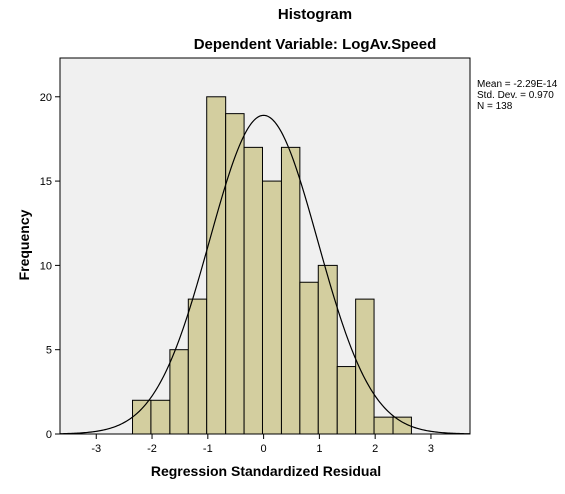  What do you see at coordinates (495, 106) in the screenshot?
I see `stats-n: N = 138` at bounding box center [495, 106].